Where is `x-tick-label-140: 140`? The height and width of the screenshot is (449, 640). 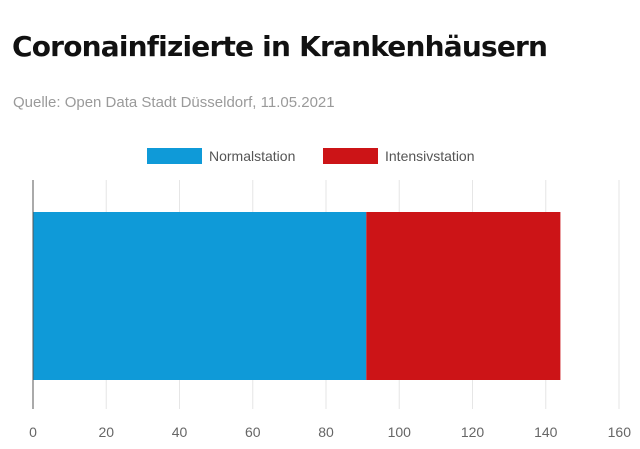
x-tick-label-140: 140 is located at coordinates (546, 432).